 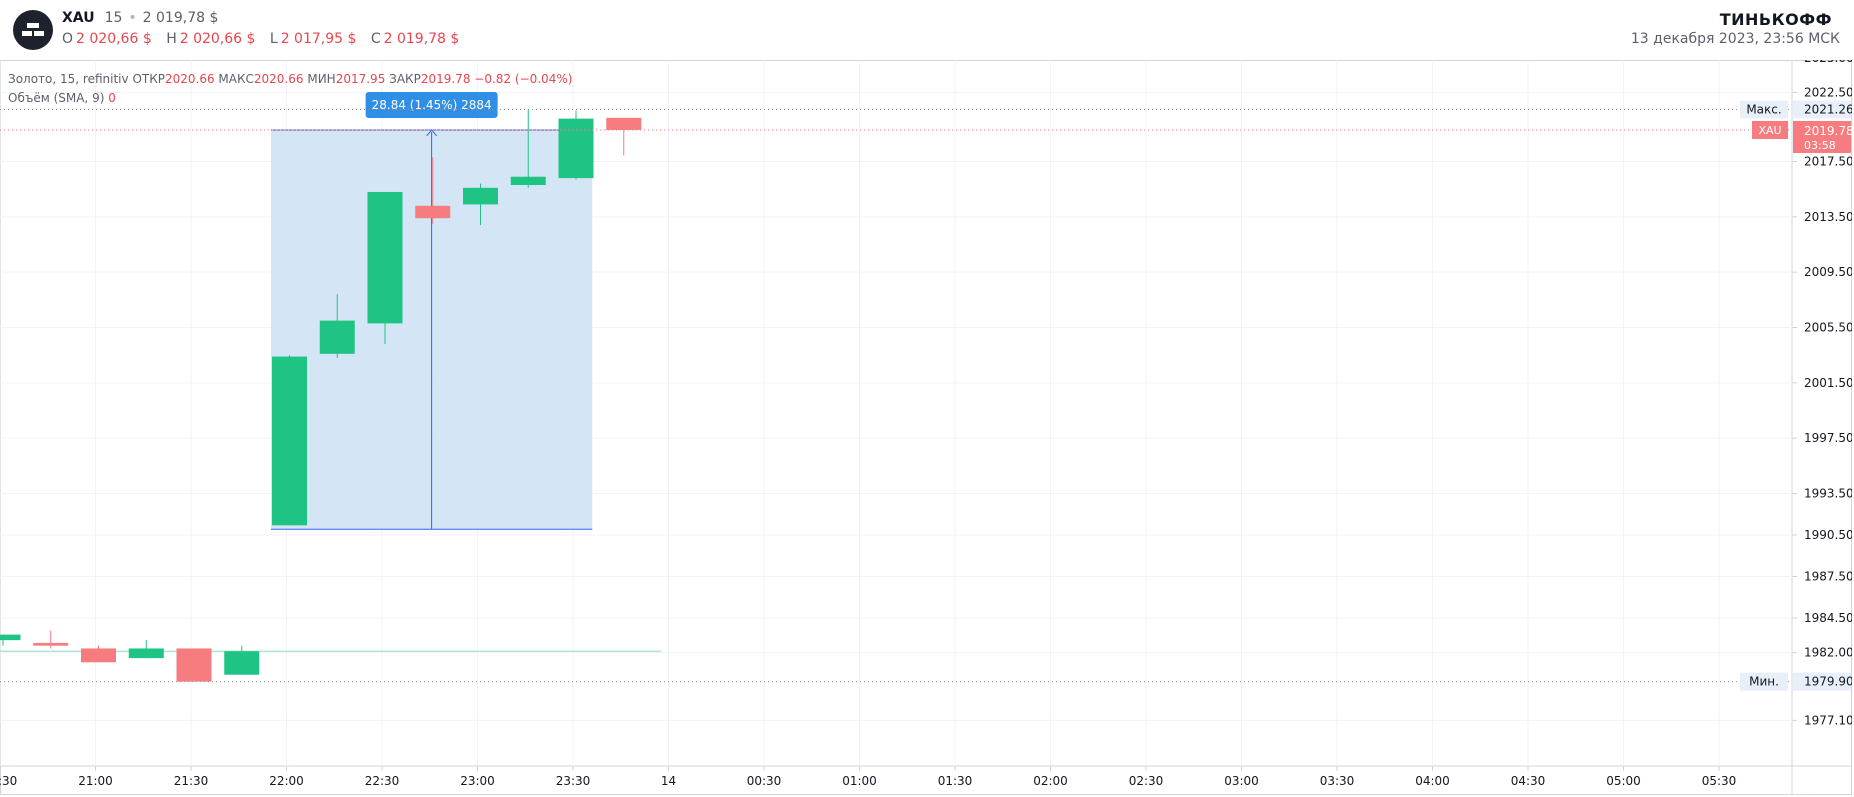 What do you see at coordinates (405, 79) in the screenshot?
I see `legend-close-label: ЗАКР` at bounding box center [405, 79].